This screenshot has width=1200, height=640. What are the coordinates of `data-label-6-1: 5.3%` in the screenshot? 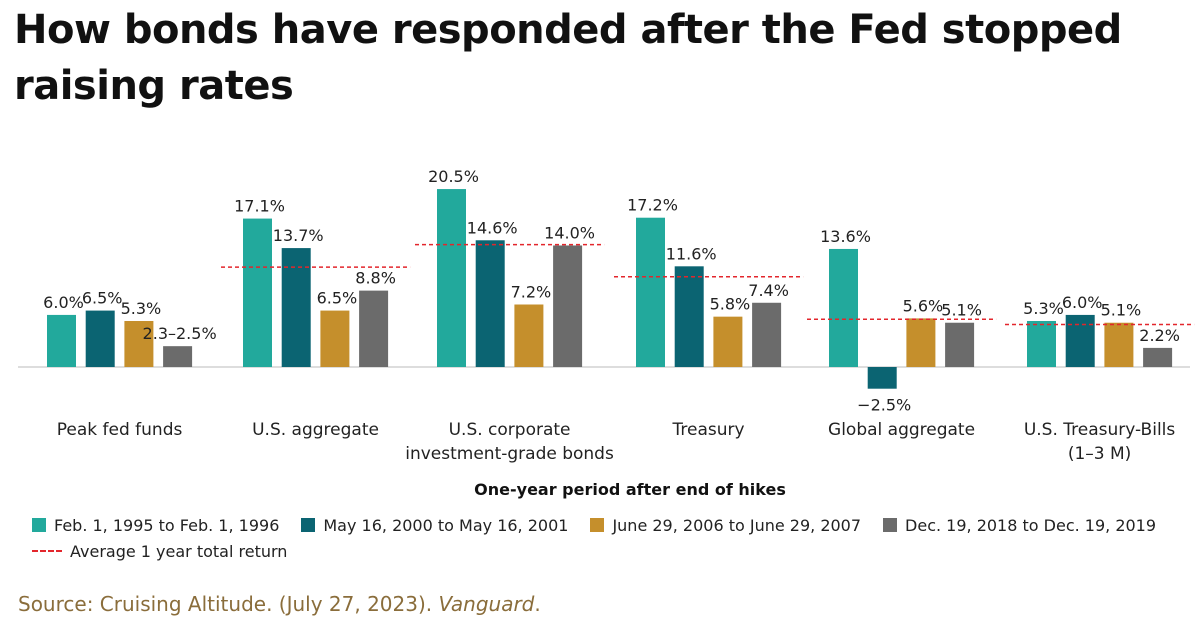 It's located at (1043, 308).